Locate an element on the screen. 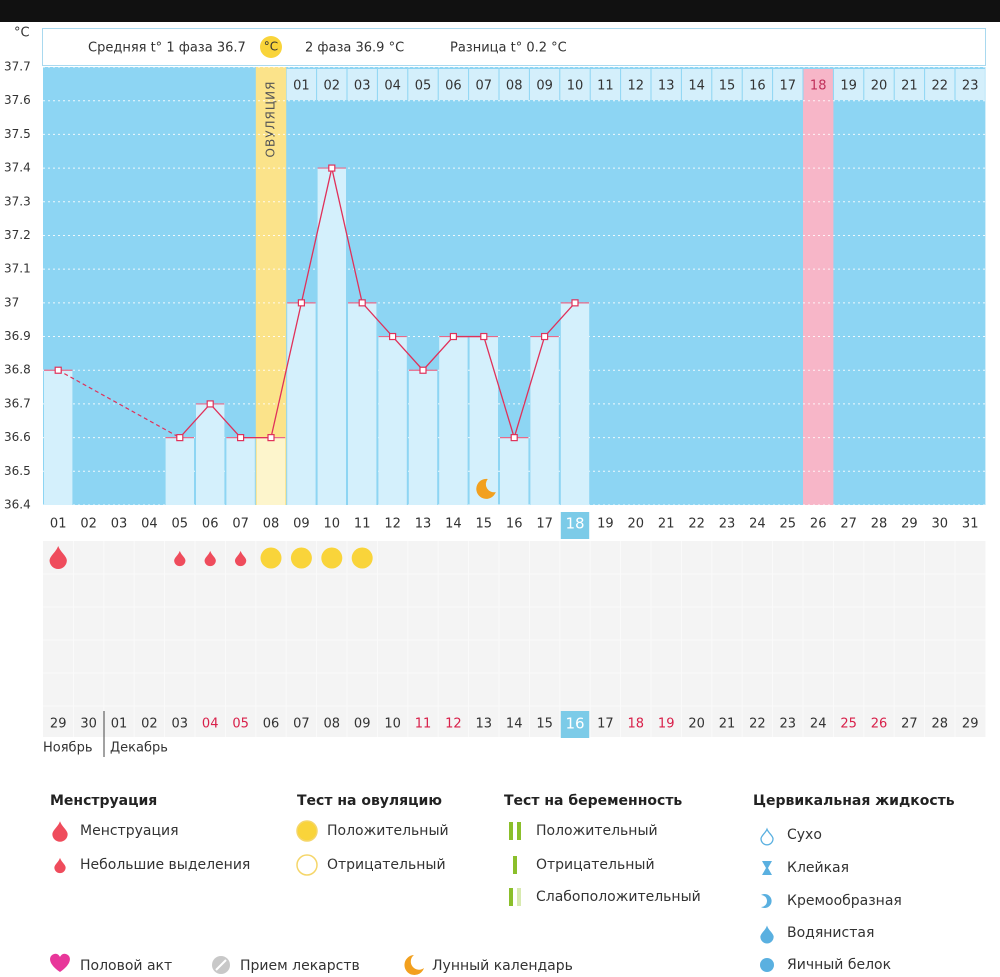 This screenshot has width=1000, height=977. x-tick-label: 17 is located at coordinates (544, 524).